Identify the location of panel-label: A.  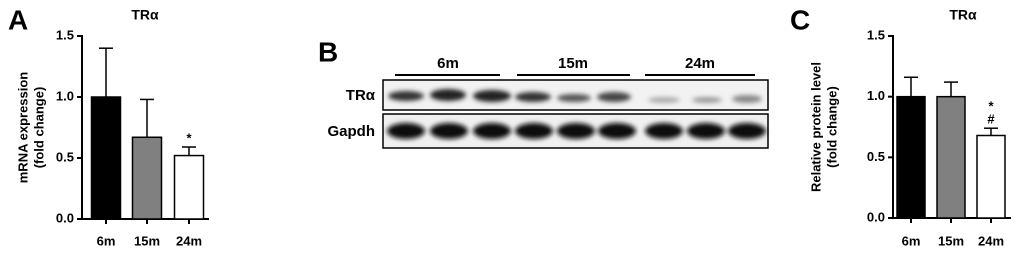
(18, 19).